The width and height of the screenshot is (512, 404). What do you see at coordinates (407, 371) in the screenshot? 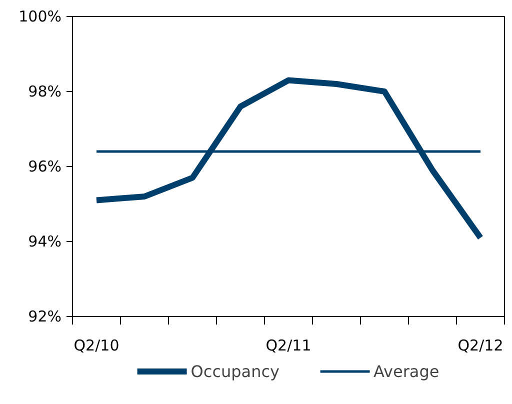
I see `legend-label: Average` at bounding box center [407, 371].